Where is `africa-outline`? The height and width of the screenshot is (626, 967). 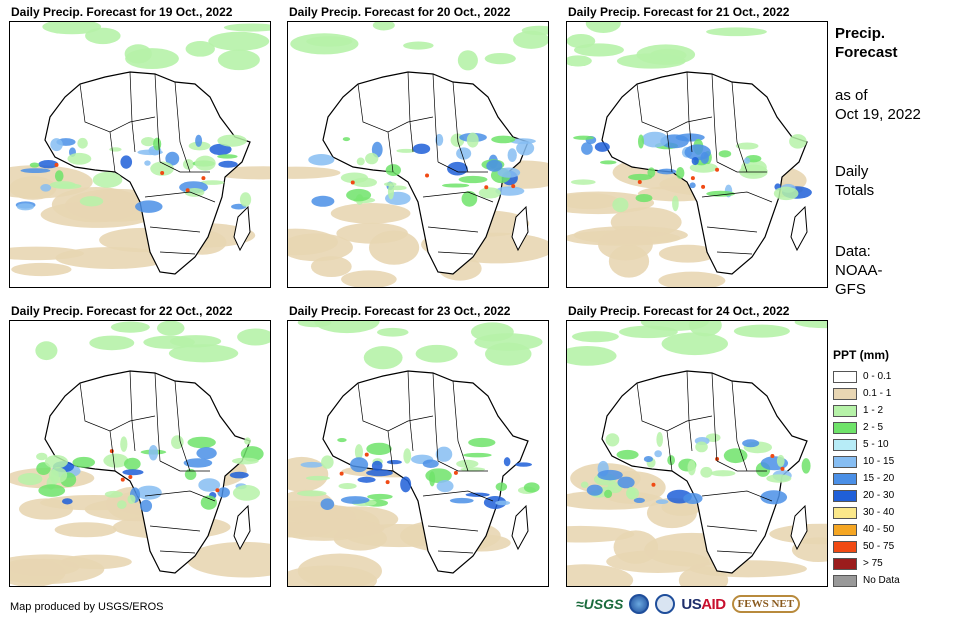
africa-outline is located at coordinates (147, 472).